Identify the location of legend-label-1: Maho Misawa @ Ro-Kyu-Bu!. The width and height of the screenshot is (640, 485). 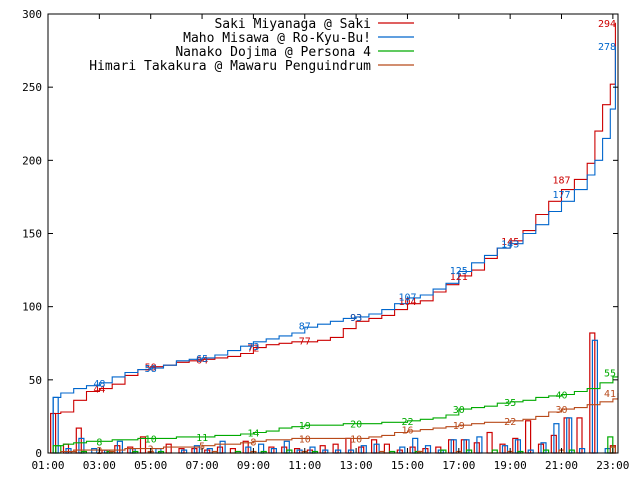
(277, 38).